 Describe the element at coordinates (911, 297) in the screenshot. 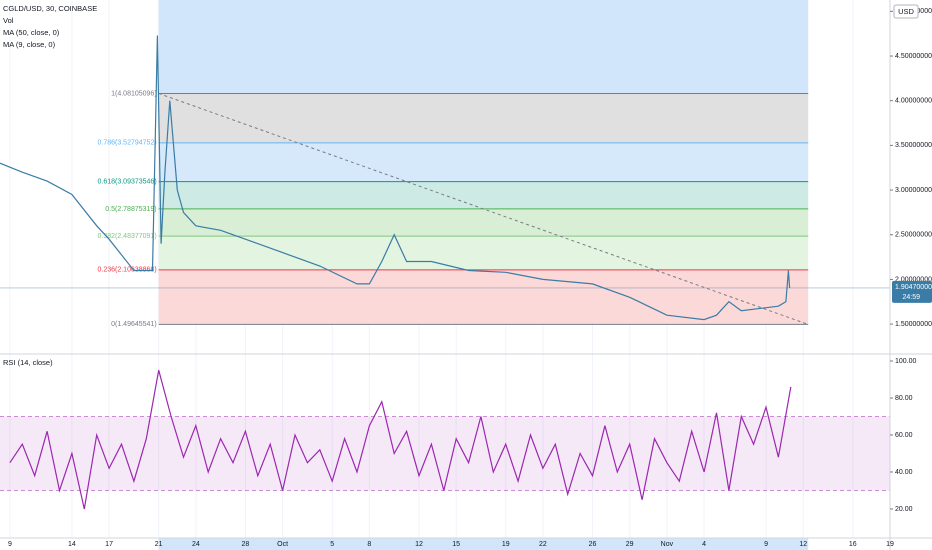

I see `countdown: 24:59` at that location.